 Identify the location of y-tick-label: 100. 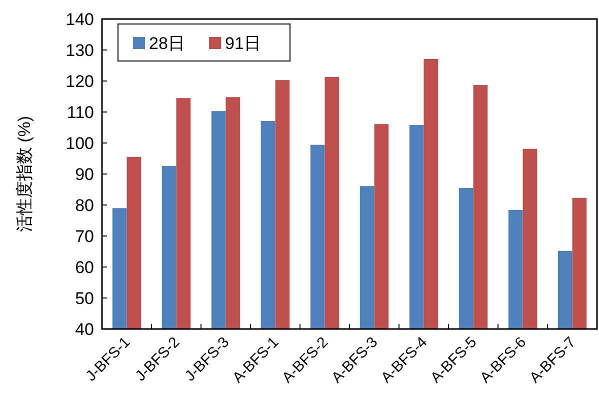
(80, 143).